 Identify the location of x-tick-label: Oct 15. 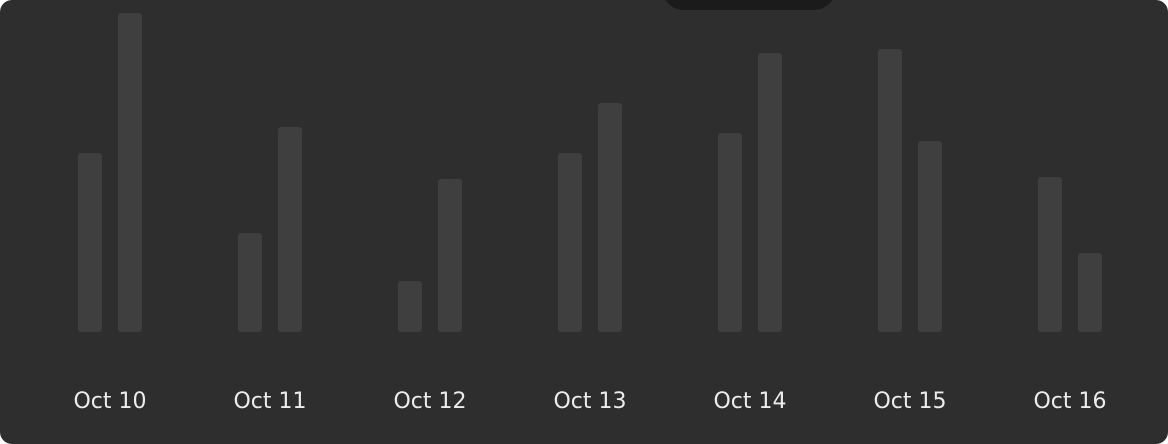
(909, 401).